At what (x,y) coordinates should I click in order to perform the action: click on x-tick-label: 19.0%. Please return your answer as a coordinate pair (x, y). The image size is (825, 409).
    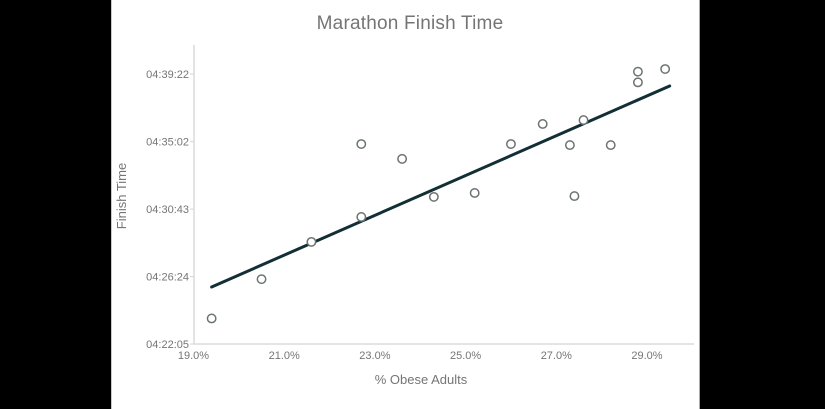
    Looking at the image, I should click on (193, 356).